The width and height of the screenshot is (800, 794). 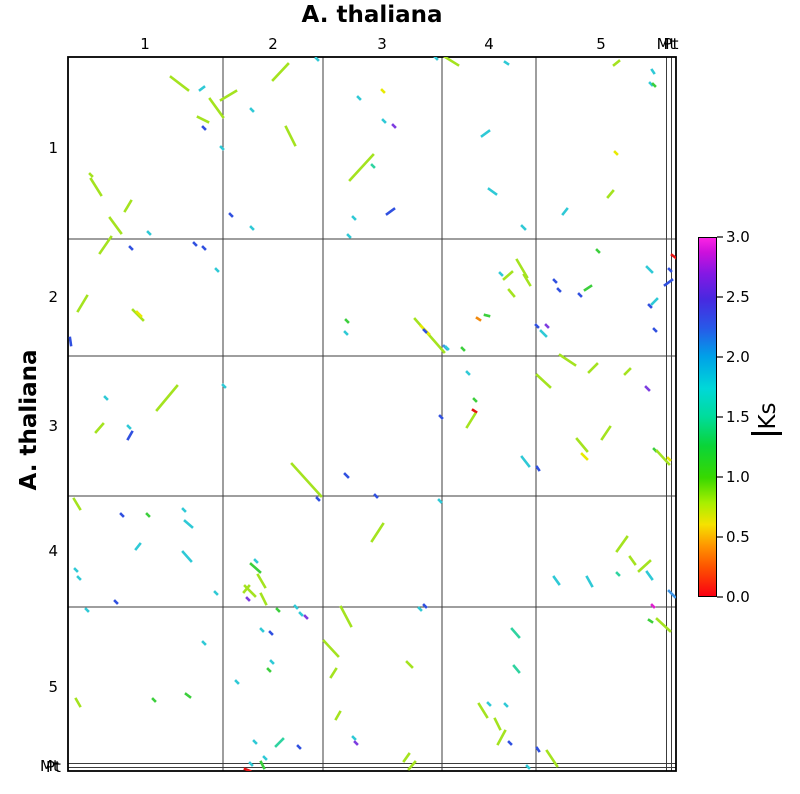 I want to click on x-tick-label: Pt, so click(x=671, y=44).